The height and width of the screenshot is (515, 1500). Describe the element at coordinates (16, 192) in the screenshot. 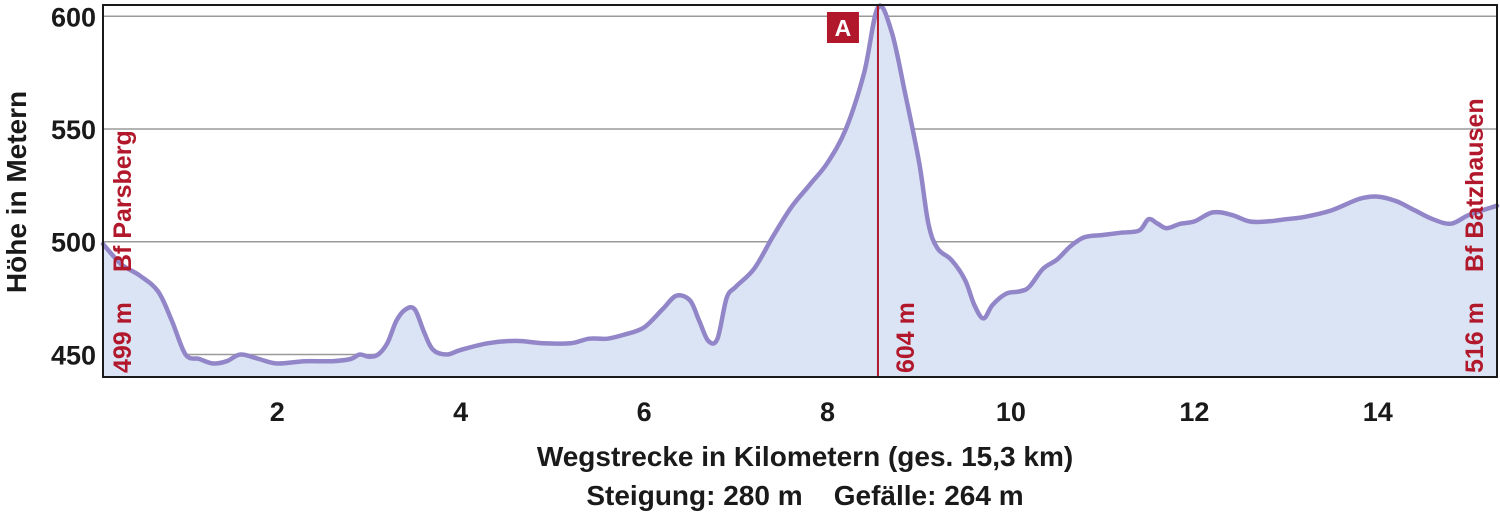

I see `y-axis-title: Höhe in Metern` at that location.